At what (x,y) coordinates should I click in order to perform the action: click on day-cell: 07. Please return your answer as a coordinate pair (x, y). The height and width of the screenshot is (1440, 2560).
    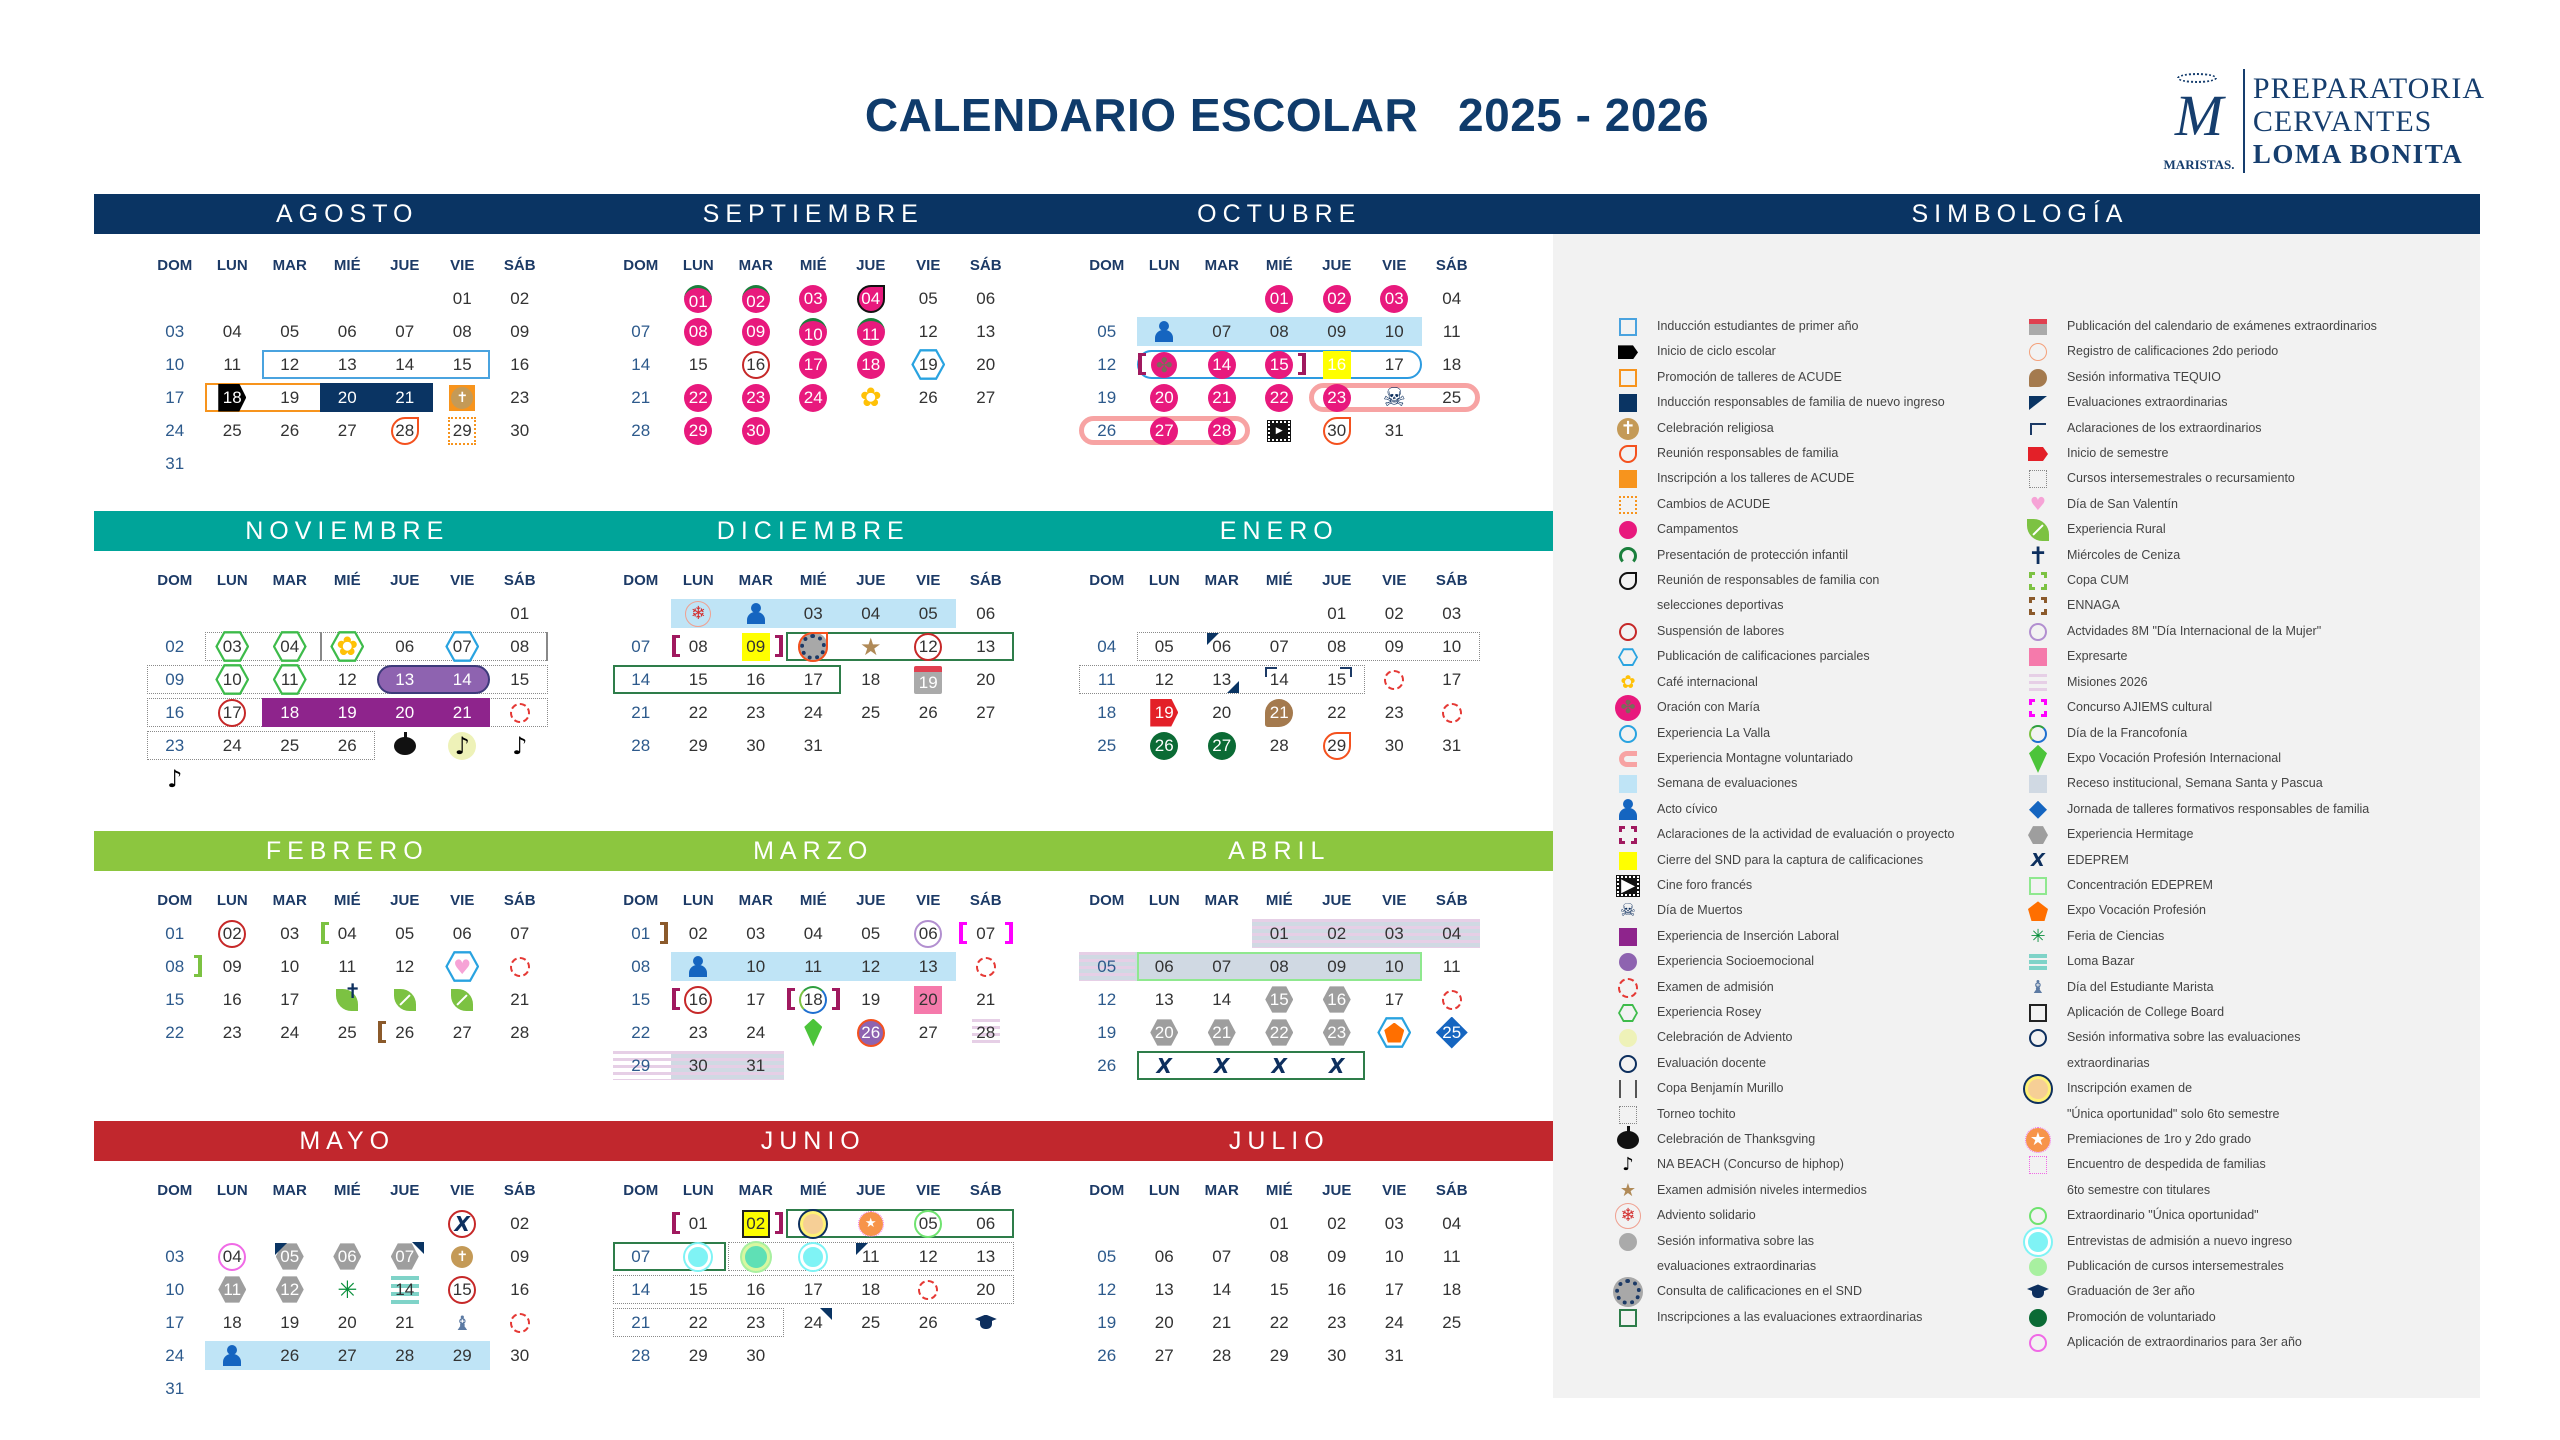
    Looking at the image, I should click on (641, 646).